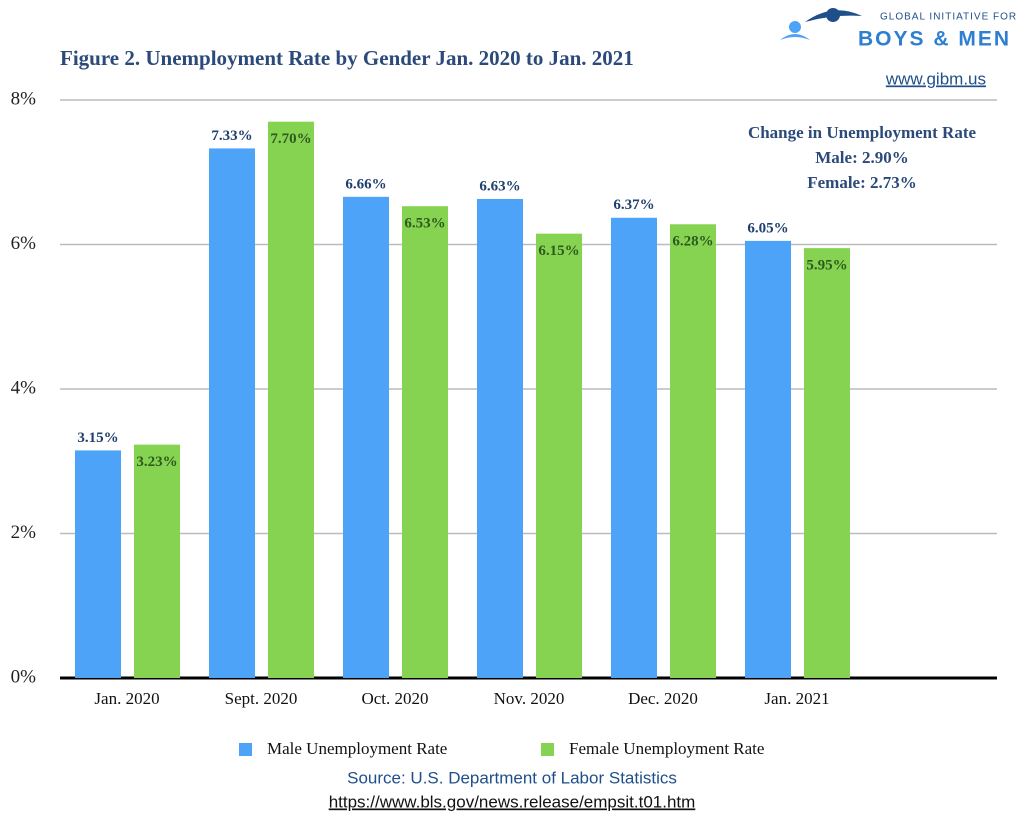 The height and width of the screenshot is (827, 1024). I want to click on value-label: 6.37%, so click(633, 205).